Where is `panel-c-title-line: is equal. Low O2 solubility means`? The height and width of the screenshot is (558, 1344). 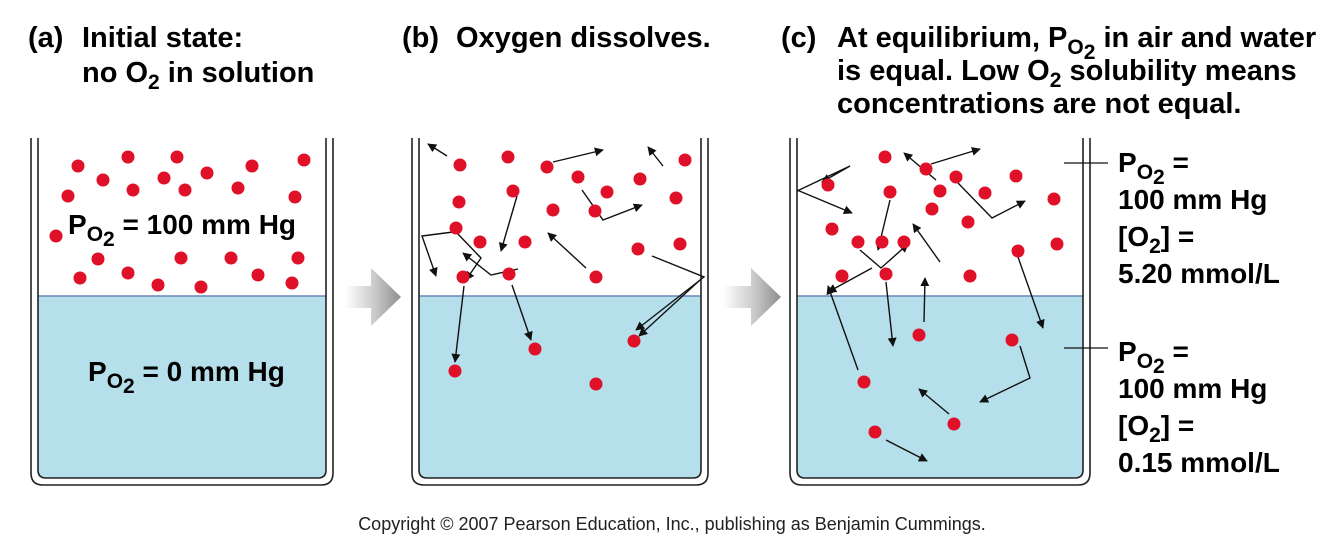 panel-c-title-line: is equal. Low O2 solubility means is located at coordinates (1067, 73).